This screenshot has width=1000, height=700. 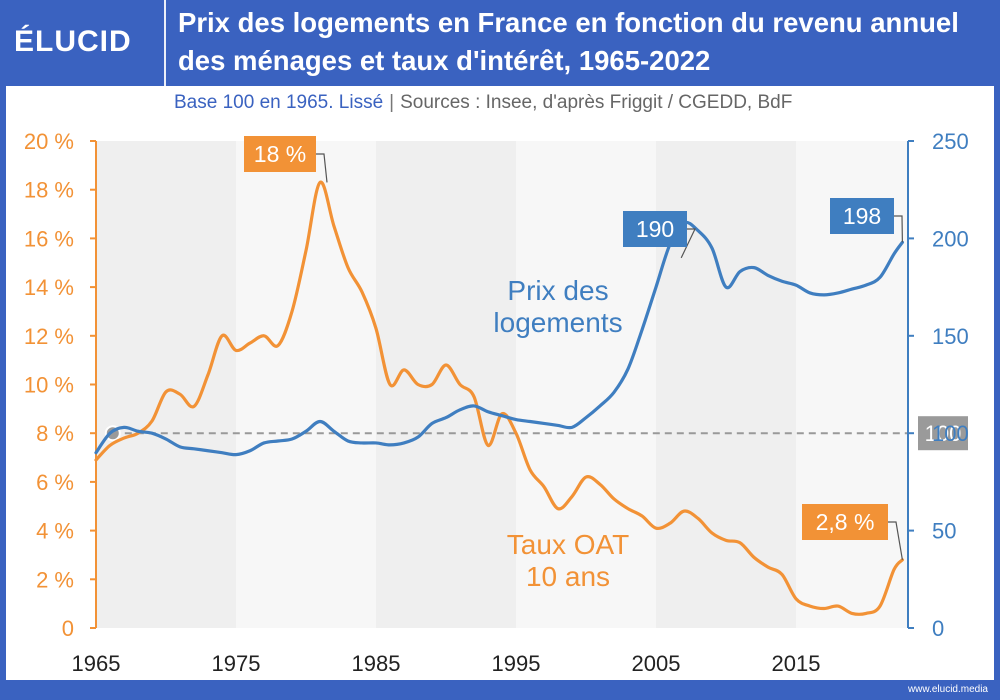 What do you see at coordinates (55, 531) in the screenshot?
I see `left-tick-label: 4 %` at bounding box center [55, 531].